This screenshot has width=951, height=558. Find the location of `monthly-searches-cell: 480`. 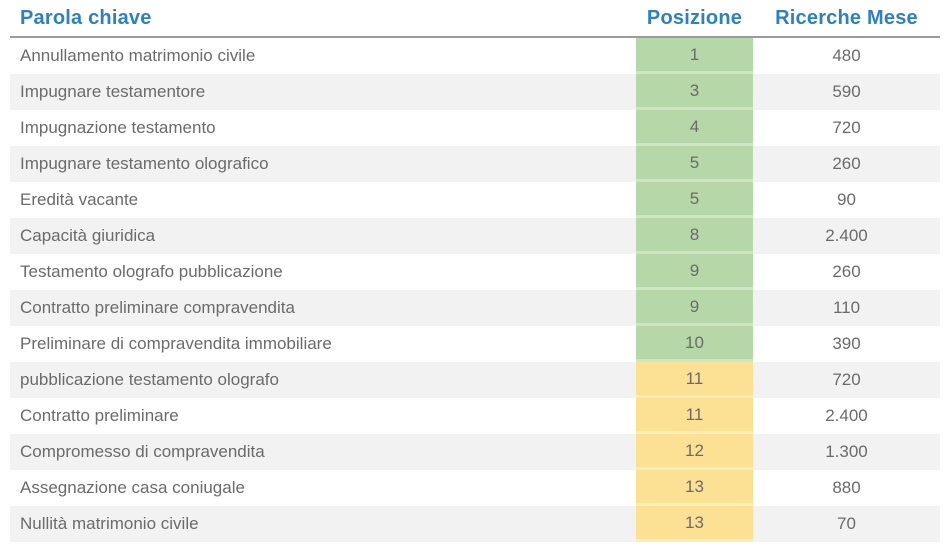

monthly-searches-cell: 480 is located at coordinates (846, 55).